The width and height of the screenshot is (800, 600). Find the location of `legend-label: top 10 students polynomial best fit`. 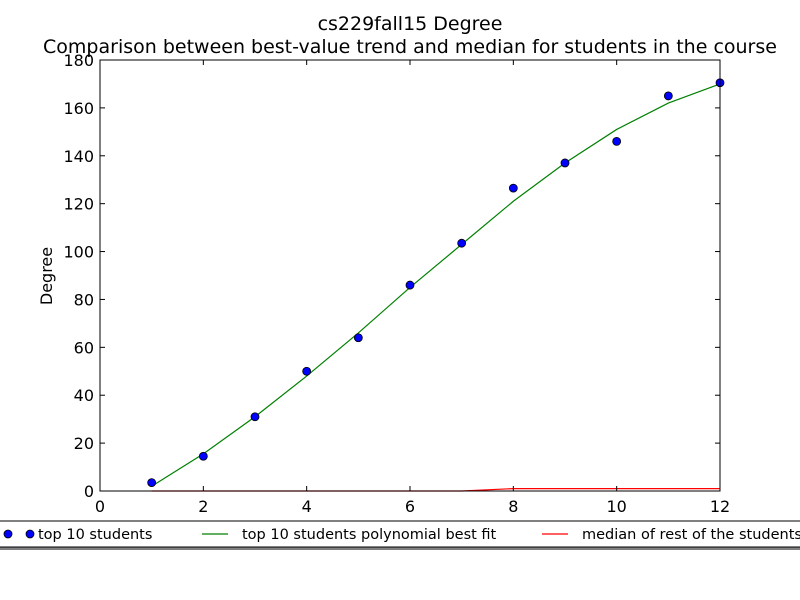

legend-label: top 10 students polynomial best fit is located at coordinates (369, 535).